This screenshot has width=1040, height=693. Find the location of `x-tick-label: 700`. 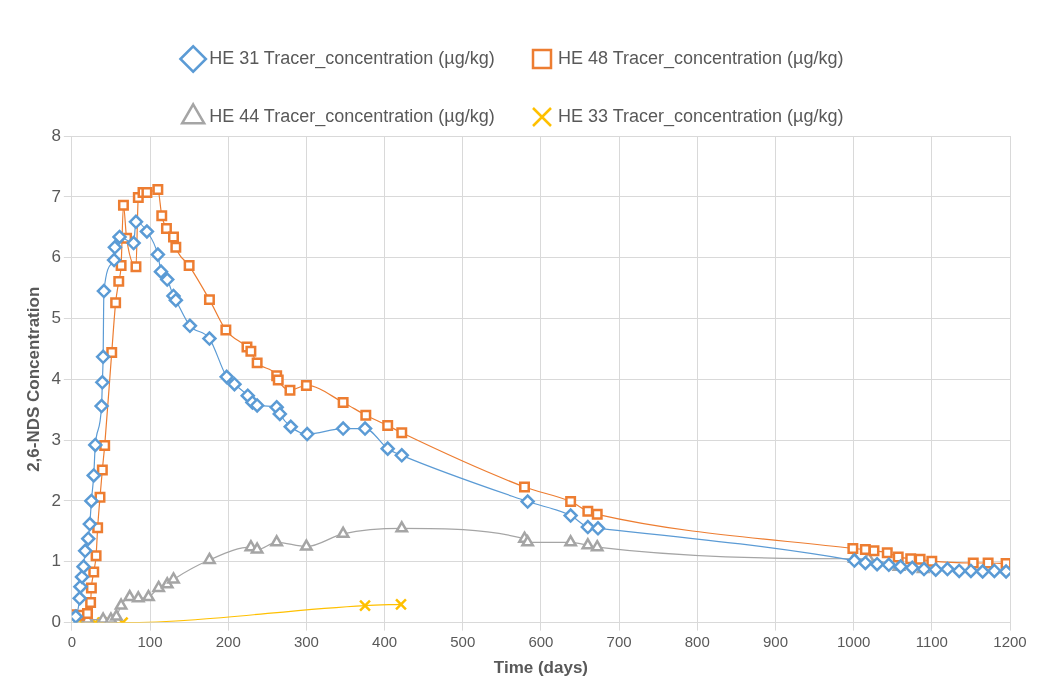

x-tick-label: 700 is located at coordinates (619, 641).